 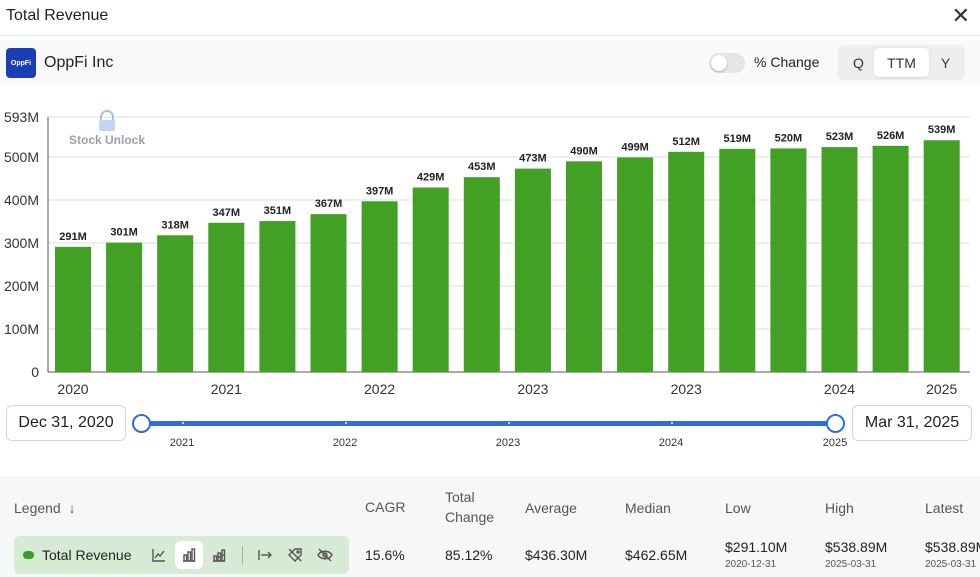 What do you see at coordinates (219, 555) in the screenshot?
I see `stacked-bar-icon` at bounding box center [219, 555].